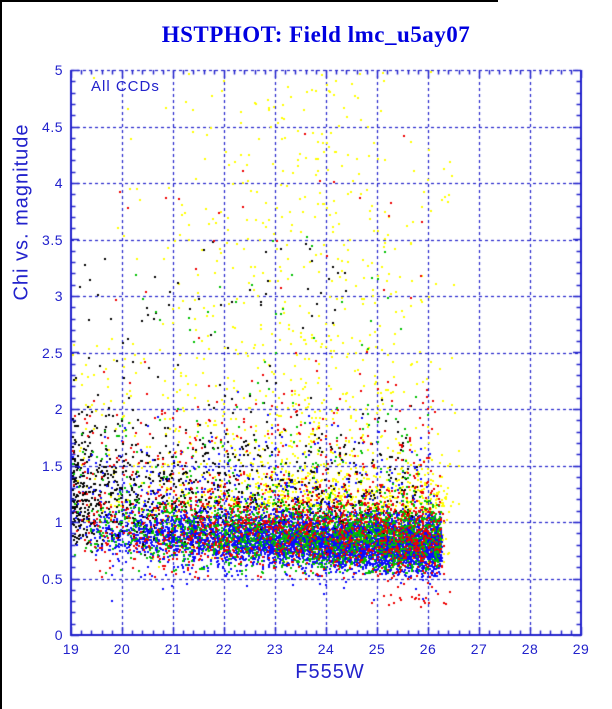 This screenshot has width=612, height=709. I want to click on y-tick-label: 0, so click(58, 635).